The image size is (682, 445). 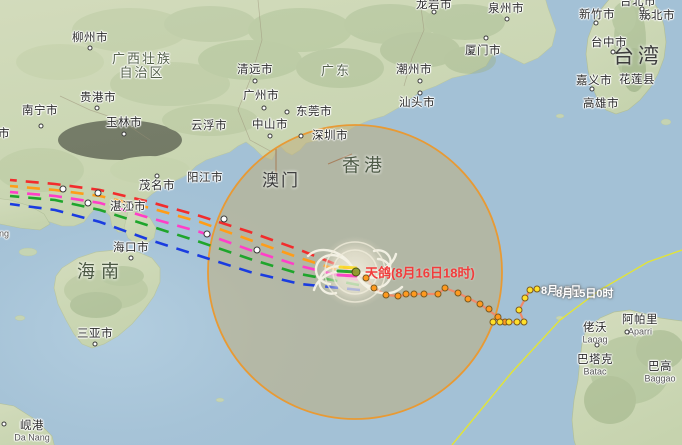 What do you see at coordinates (627, 332) in the screenshot?
I see `city-dot-aparri` at bounding box center [627, 332].